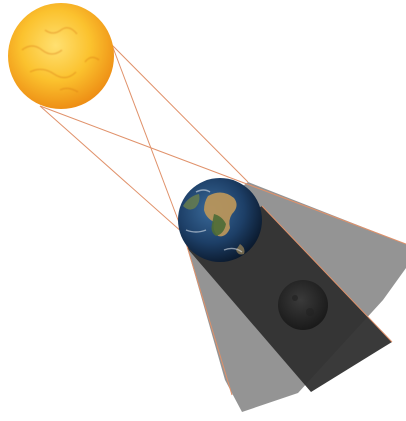 The height and width of the screenshot is (421, 406). I want to click on ray-lower-cross, so click(111, 169).